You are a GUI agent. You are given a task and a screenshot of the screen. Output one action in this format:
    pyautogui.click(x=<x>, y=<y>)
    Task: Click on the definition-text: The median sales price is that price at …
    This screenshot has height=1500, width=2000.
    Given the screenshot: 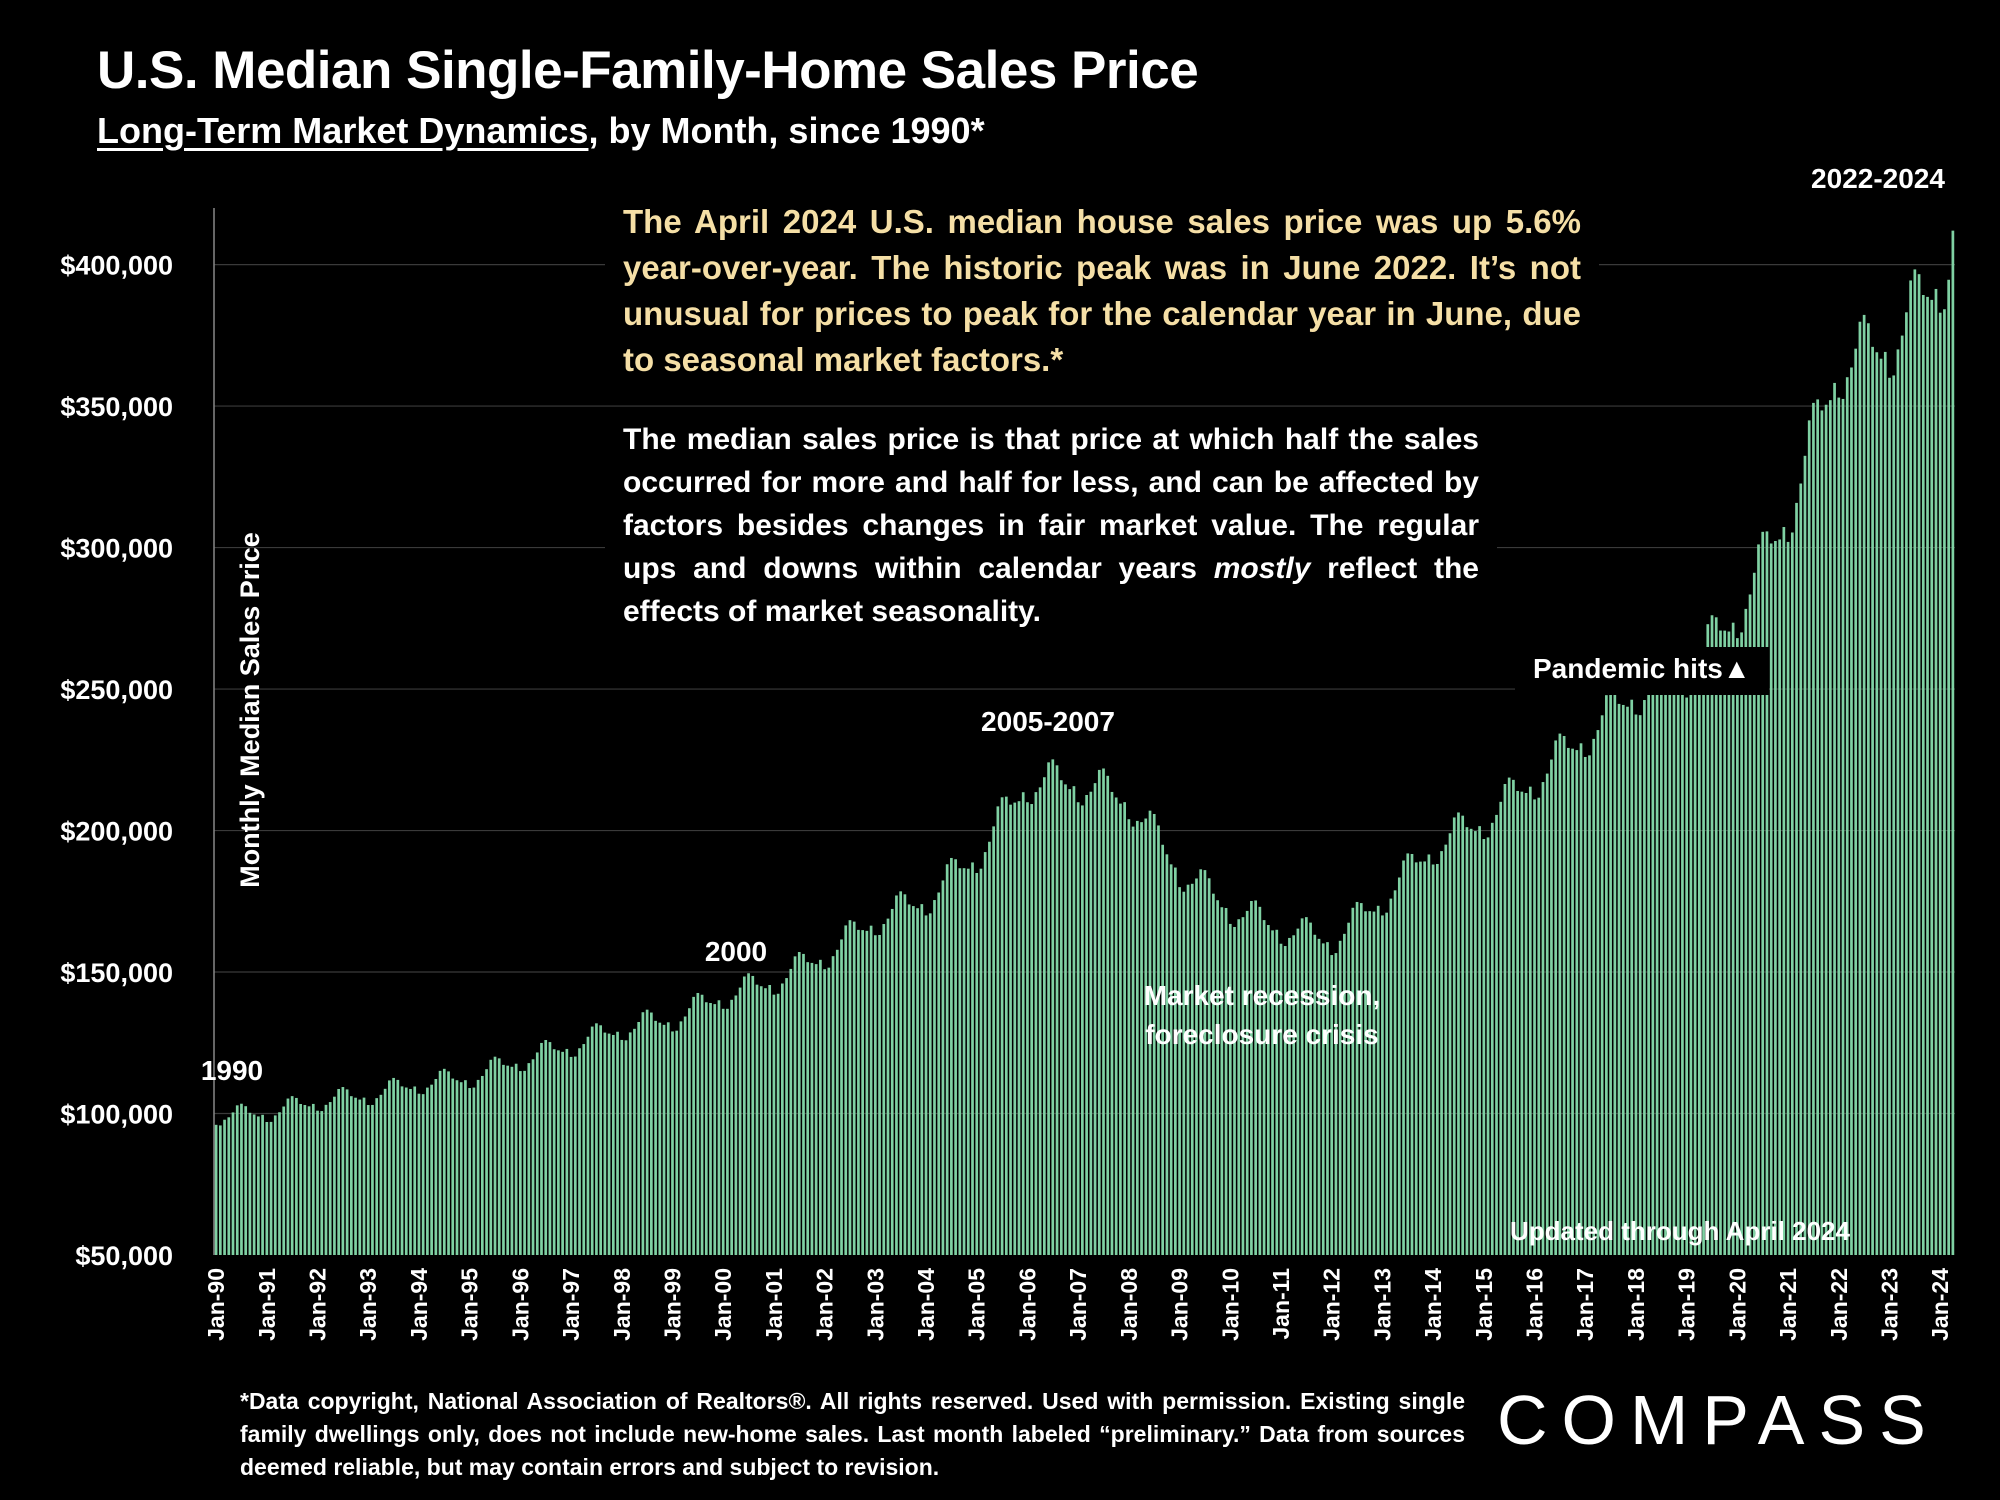 What is the action you would take?
    pyautogui.click(x=1051, y=504)
    